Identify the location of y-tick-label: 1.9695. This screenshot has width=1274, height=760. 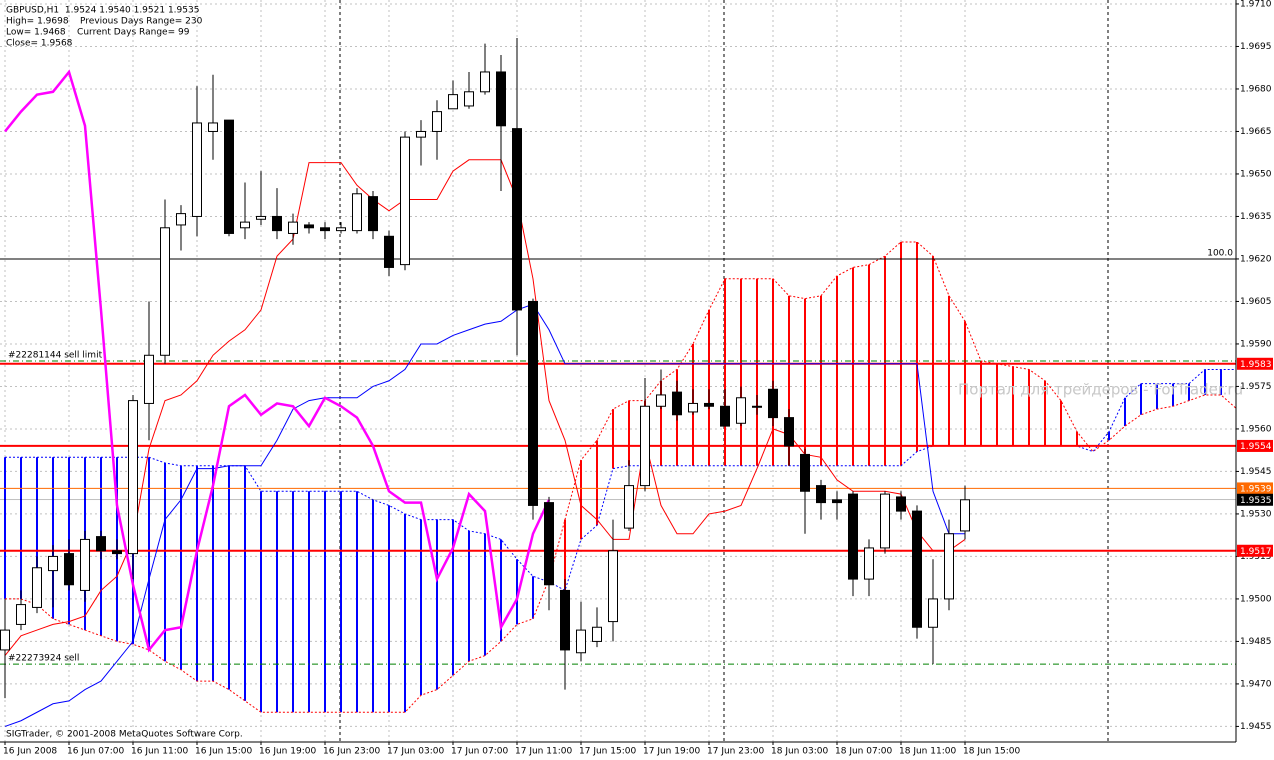
(1256, 47).